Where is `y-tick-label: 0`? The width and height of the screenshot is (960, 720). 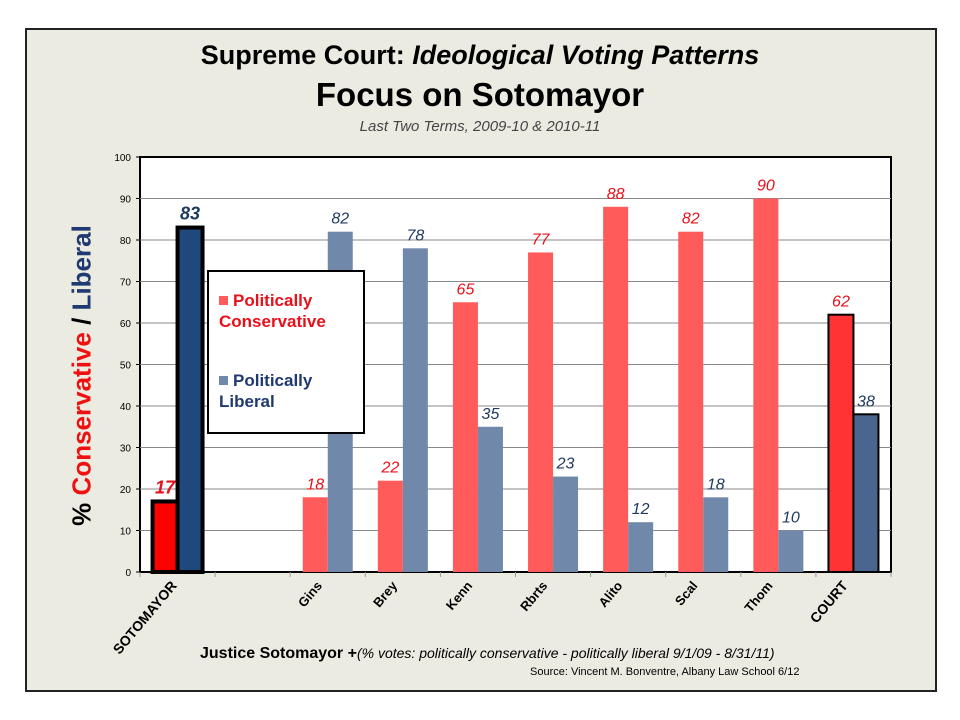
y-tick-label: 0 is located at coordinates (128, 573).